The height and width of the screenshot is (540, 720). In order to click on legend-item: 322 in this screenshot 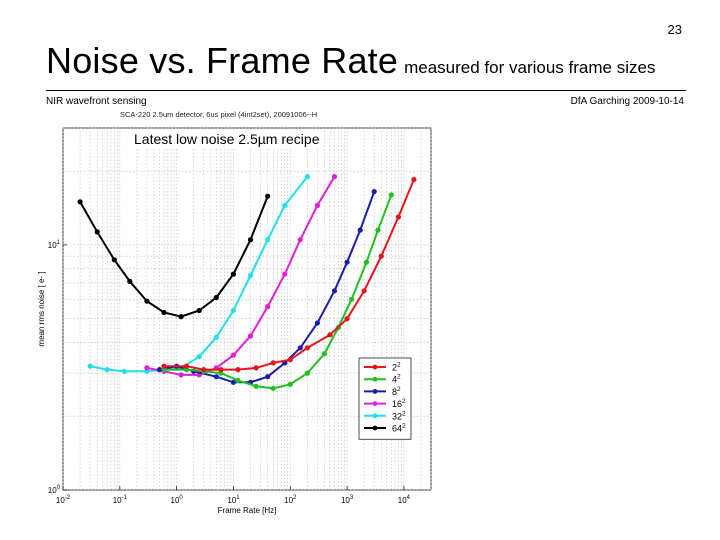, I will do `click(385, 415)`.